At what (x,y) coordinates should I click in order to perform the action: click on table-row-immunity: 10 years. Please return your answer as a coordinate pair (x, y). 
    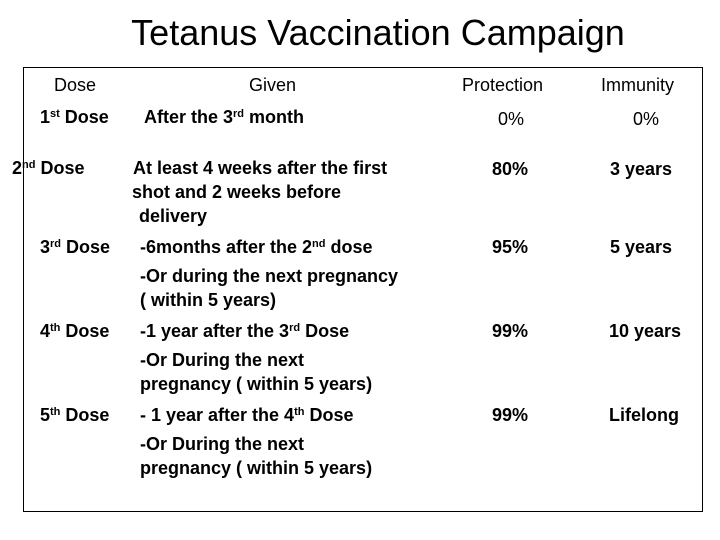
    Looking at the image, I should click on (645, 331).